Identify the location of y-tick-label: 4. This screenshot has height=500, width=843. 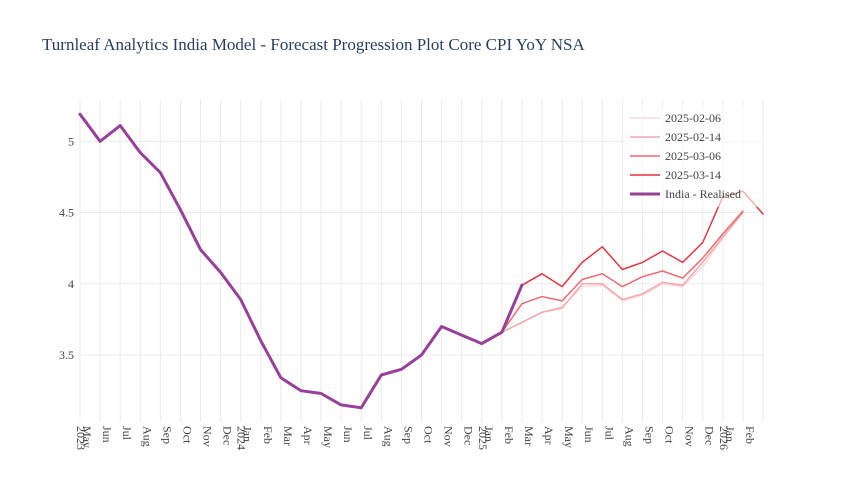
(71, 284).